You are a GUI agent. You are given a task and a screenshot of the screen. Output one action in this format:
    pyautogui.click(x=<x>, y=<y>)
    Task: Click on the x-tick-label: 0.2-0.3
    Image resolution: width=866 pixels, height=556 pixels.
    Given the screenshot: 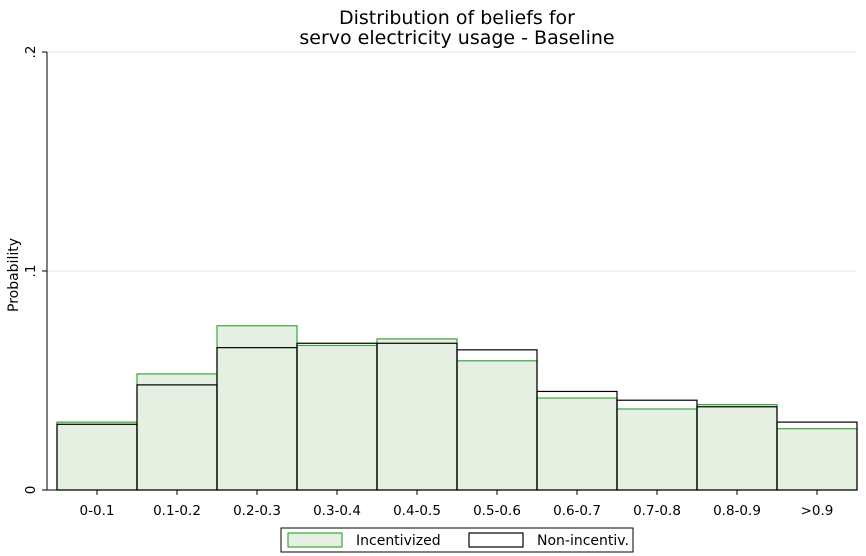 What is the action you would take?
    pyautogui.click(x=257, y=511)
    